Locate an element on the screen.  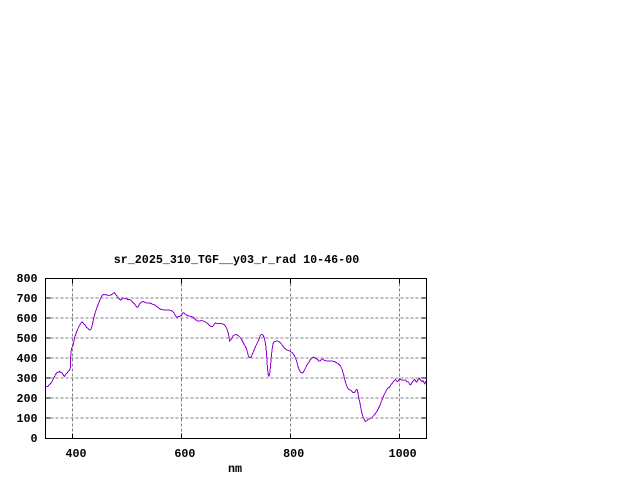
svg-text: 0 is located at coordinates (33, 439).